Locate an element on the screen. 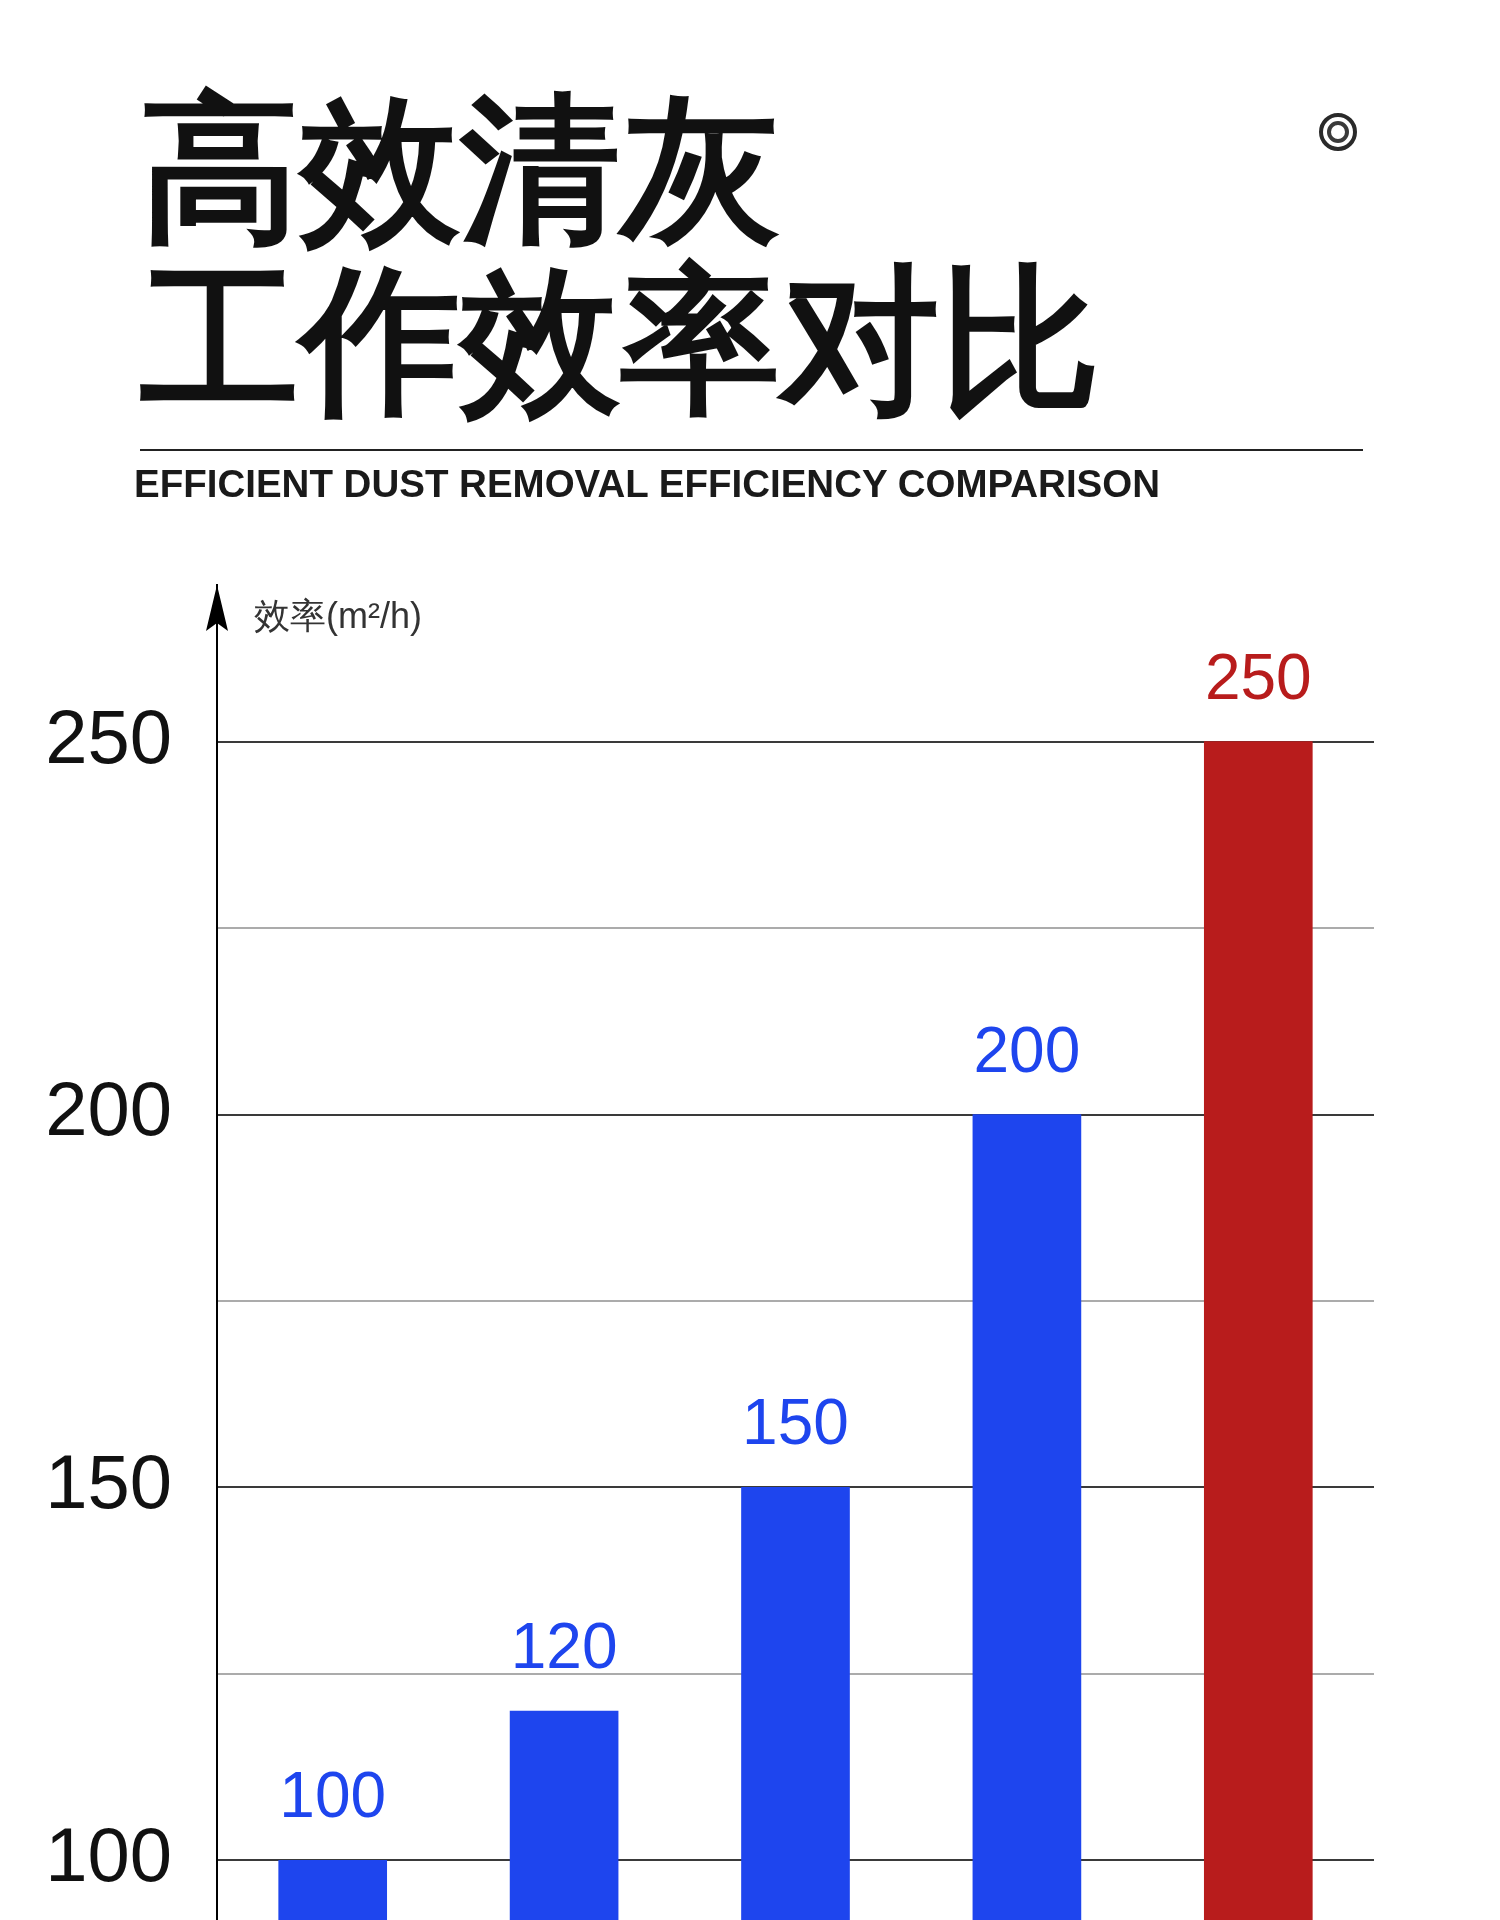  y-tick-label: 150 is located at coordinates (108, 1482).